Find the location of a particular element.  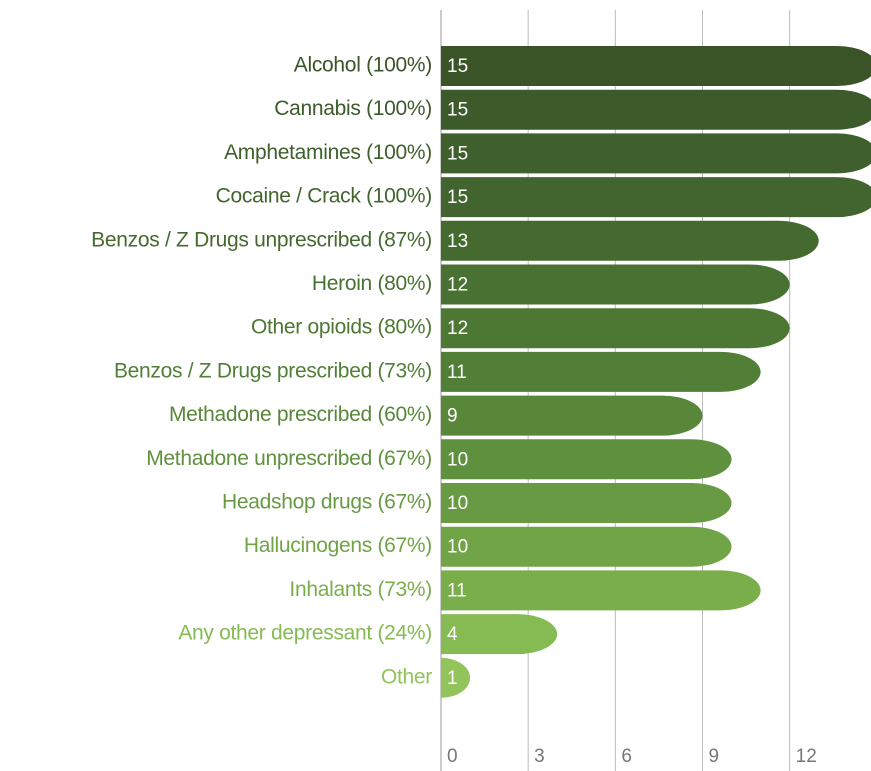

x-tick-label: 3 is located at coordinates (539, 756).